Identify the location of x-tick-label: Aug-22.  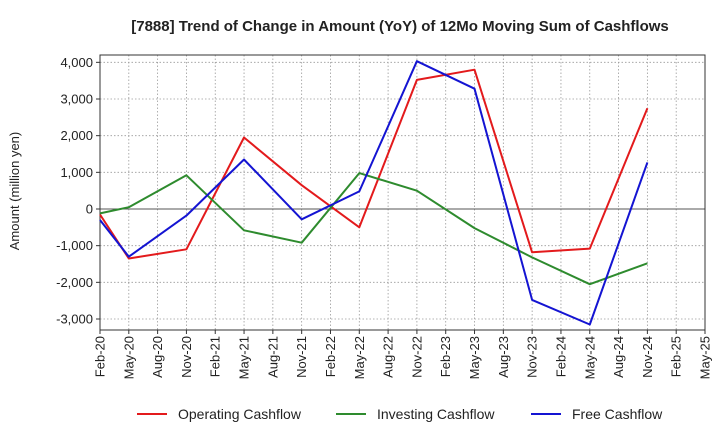
(388, 357).